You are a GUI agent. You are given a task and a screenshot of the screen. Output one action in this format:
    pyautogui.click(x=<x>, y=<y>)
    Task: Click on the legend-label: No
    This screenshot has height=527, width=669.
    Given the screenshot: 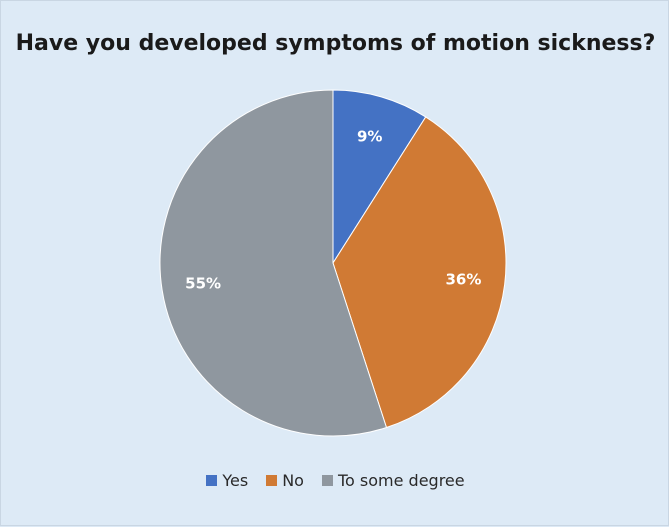 What is the action you would take?
    pyautogui.click(x=293, y=480)
    